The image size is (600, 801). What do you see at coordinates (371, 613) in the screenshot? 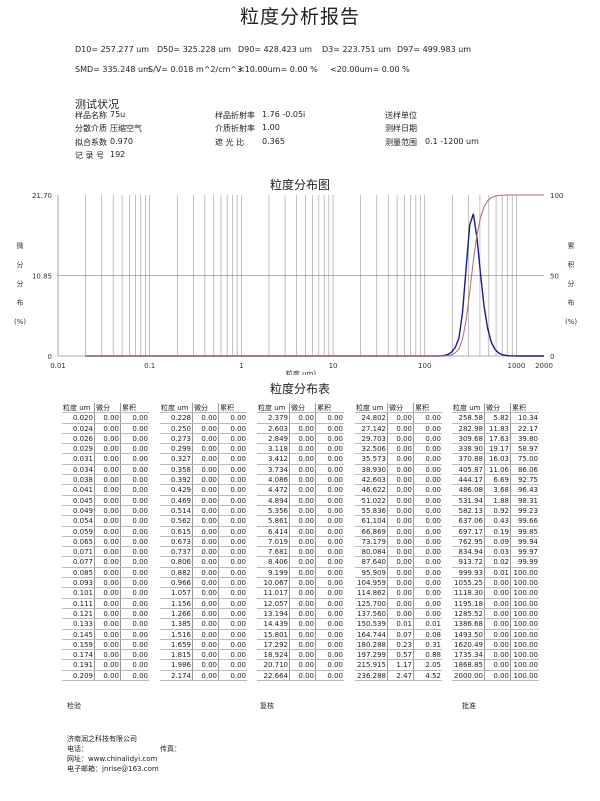
I see `size-cell: 137.560` at bounding box center [371, 613].